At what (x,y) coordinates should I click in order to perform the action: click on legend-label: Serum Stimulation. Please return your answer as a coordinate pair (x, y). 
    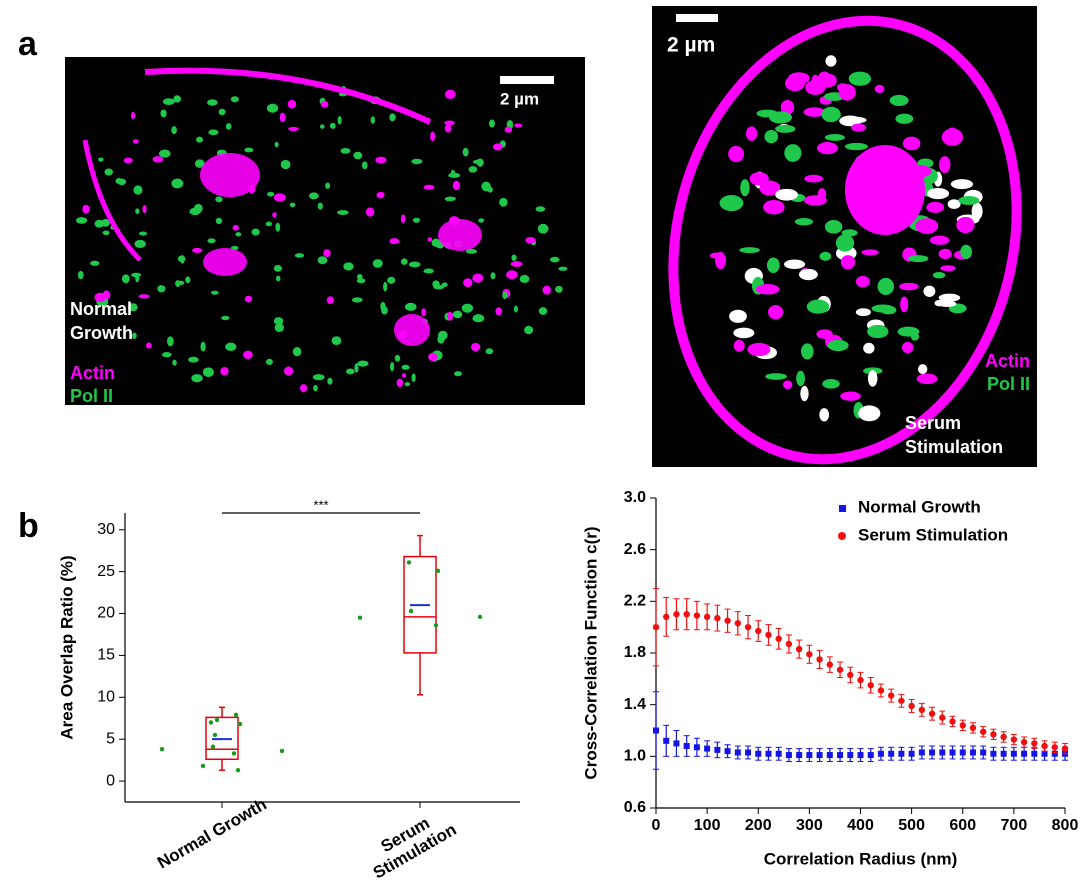
    Looking at the image, I should click on (933, 534).